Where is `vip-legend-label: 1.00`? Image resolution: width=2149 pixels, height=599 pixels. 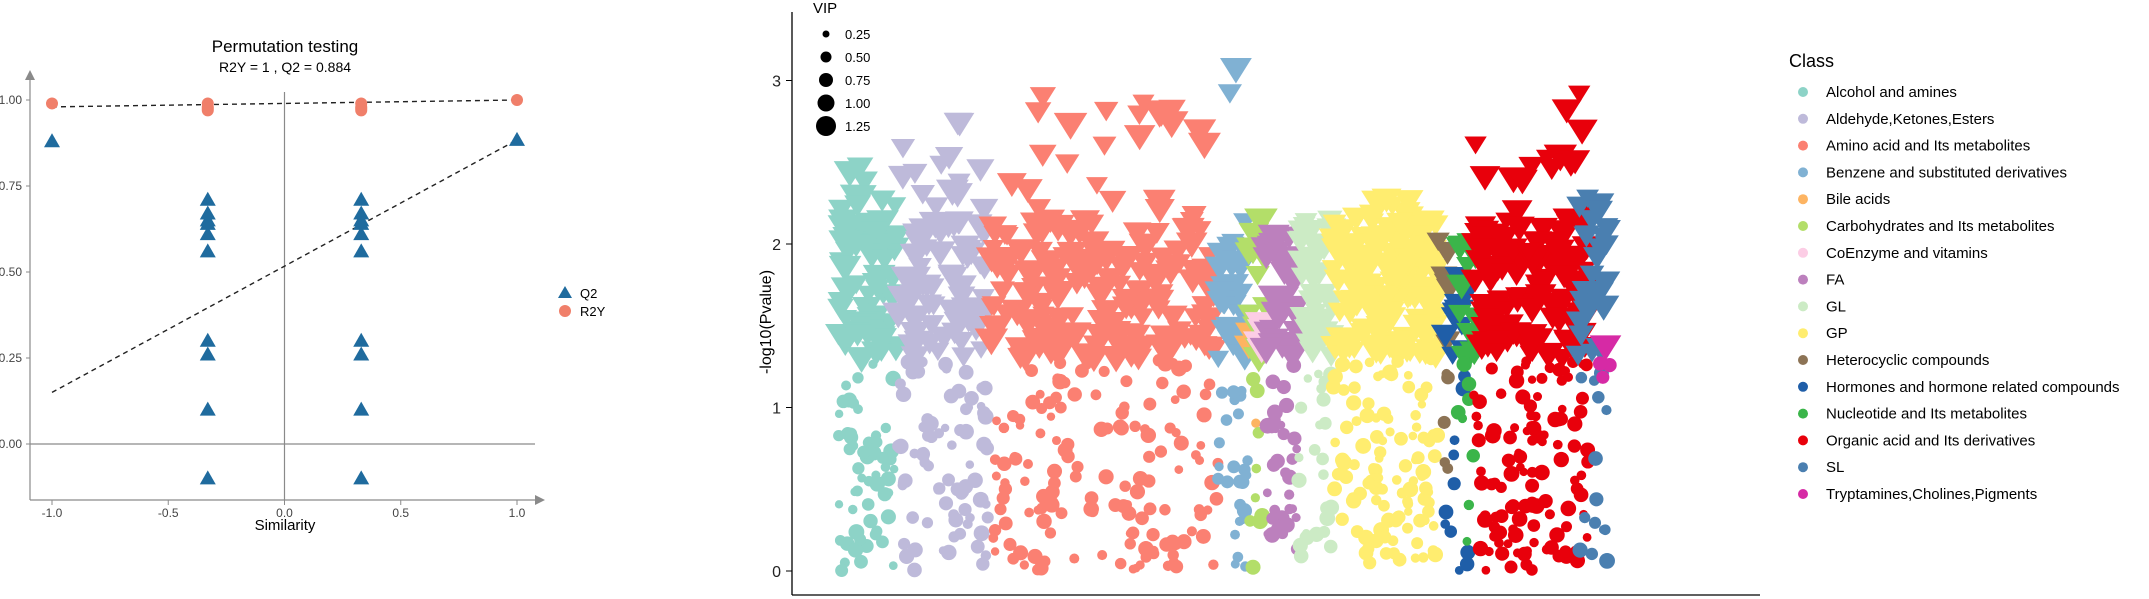
vip-legend-label: 1.00 is located at coordinates (857, 103).